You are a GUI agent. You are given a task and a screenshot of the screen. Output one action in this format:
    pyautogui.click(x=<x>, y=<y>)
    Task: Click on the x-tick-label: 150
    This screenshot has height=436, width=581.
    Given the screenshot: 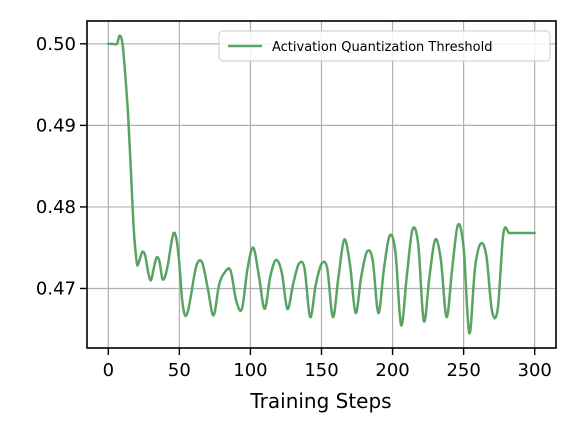 What is the action you would take?
    pyautogui.click(x=321, y=370)
    